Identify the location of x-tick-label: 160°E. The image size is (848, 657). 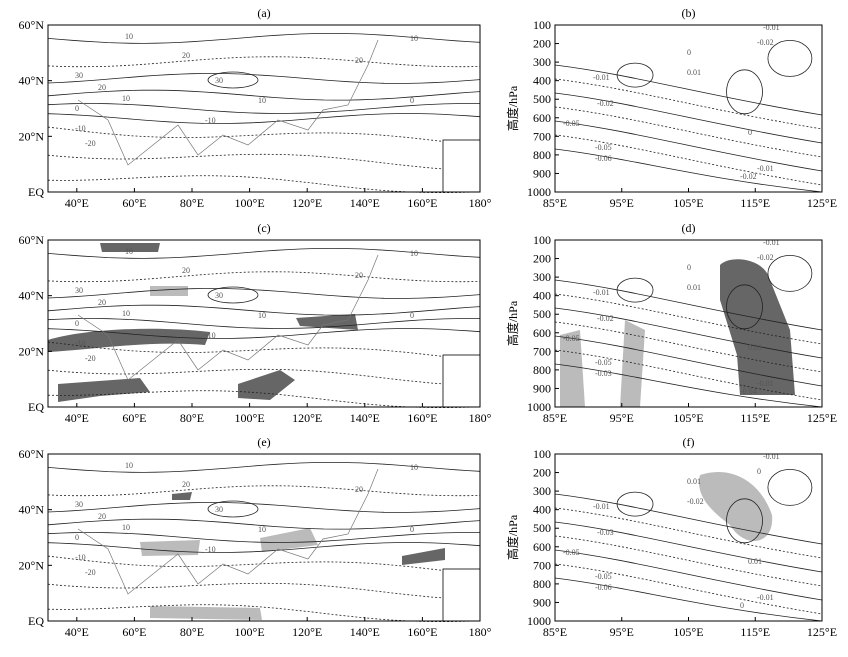
(422, 418).